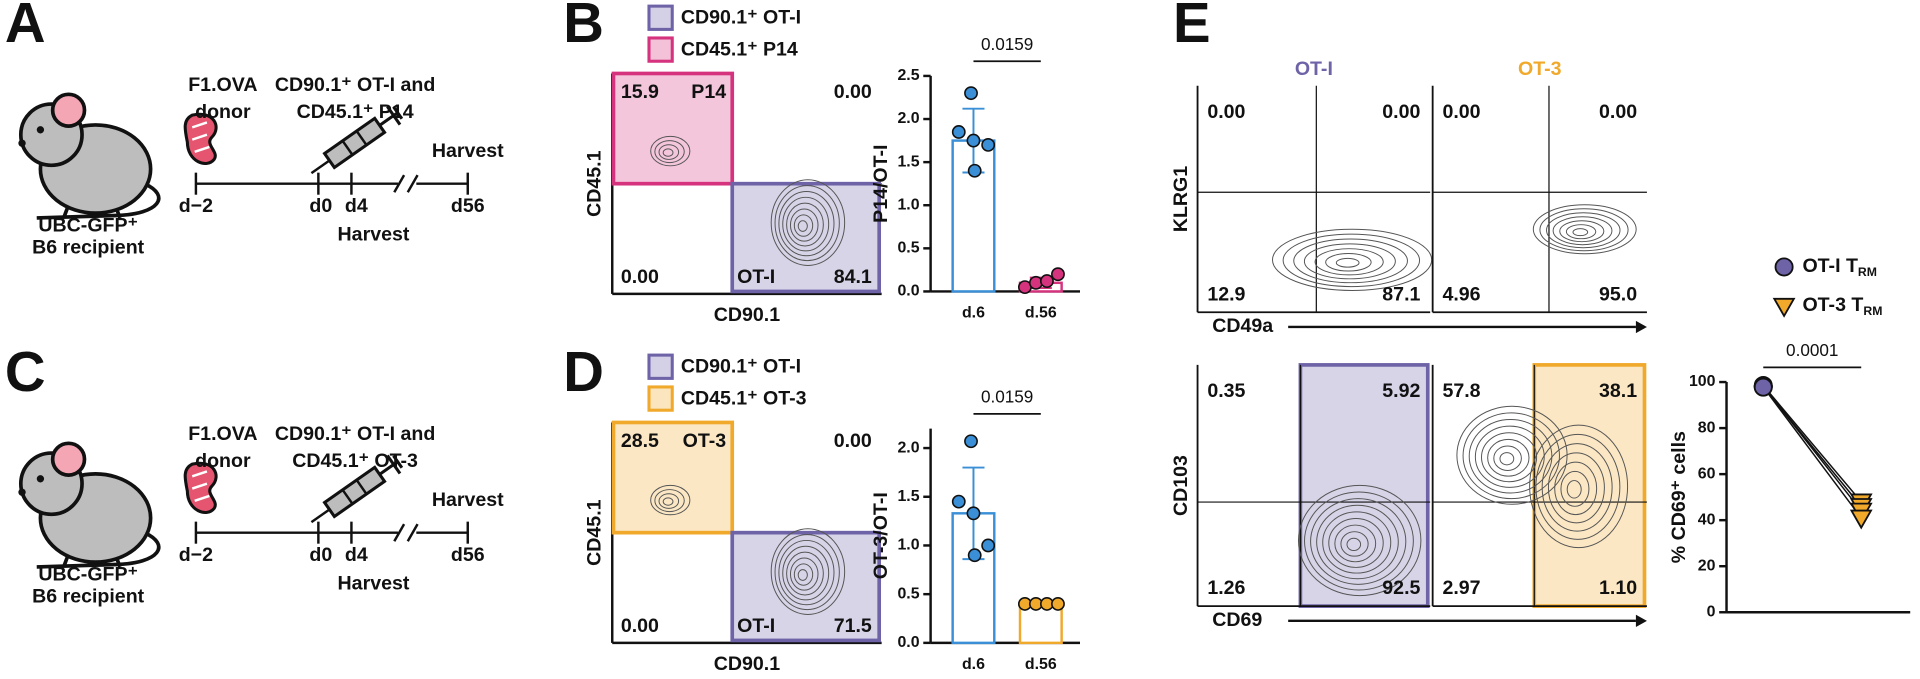  I want to click on quadrant-value: 1.10, so click(1618, 588).